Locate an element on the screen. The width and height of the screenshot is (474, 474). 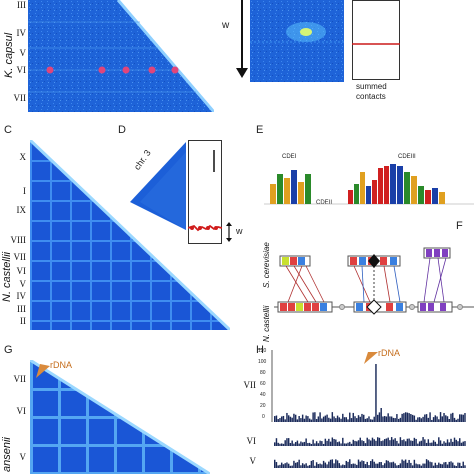
cdeiii-logo is located at coordinates (396, 184).